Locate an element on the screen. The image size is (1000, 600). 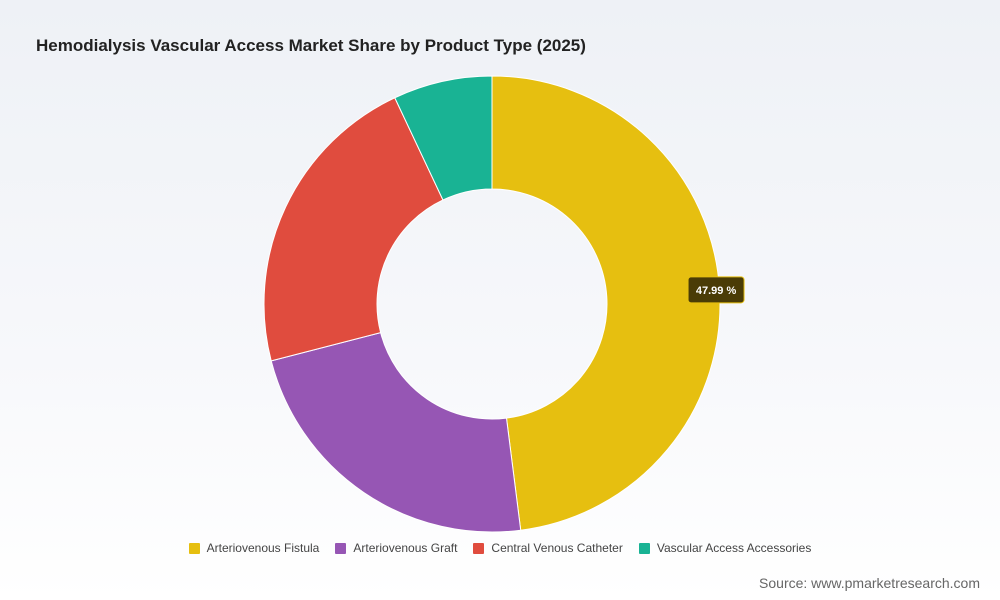
data-label-arteriovenous-fistula: 47.99 % is located at coordinates (716, 290).